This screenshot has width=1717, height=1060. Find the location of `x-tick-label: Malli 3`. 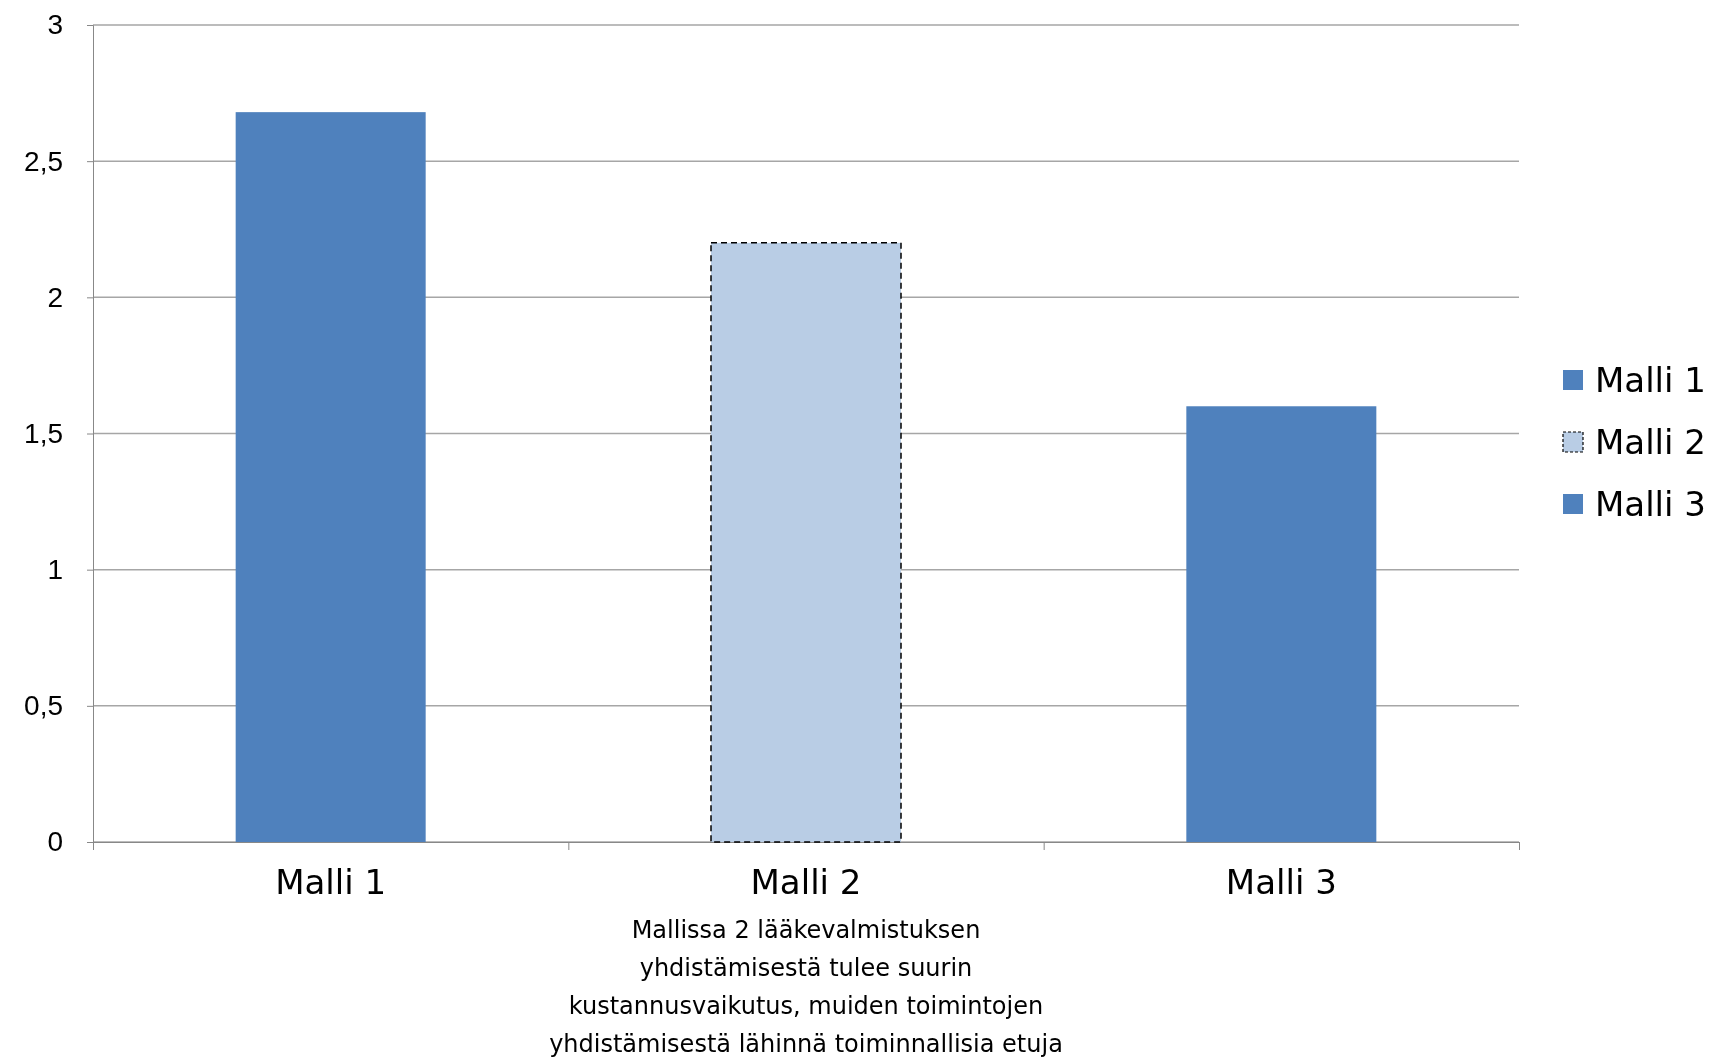

x-tick-label: Malli 3 is located at coordinates (1281, 882).